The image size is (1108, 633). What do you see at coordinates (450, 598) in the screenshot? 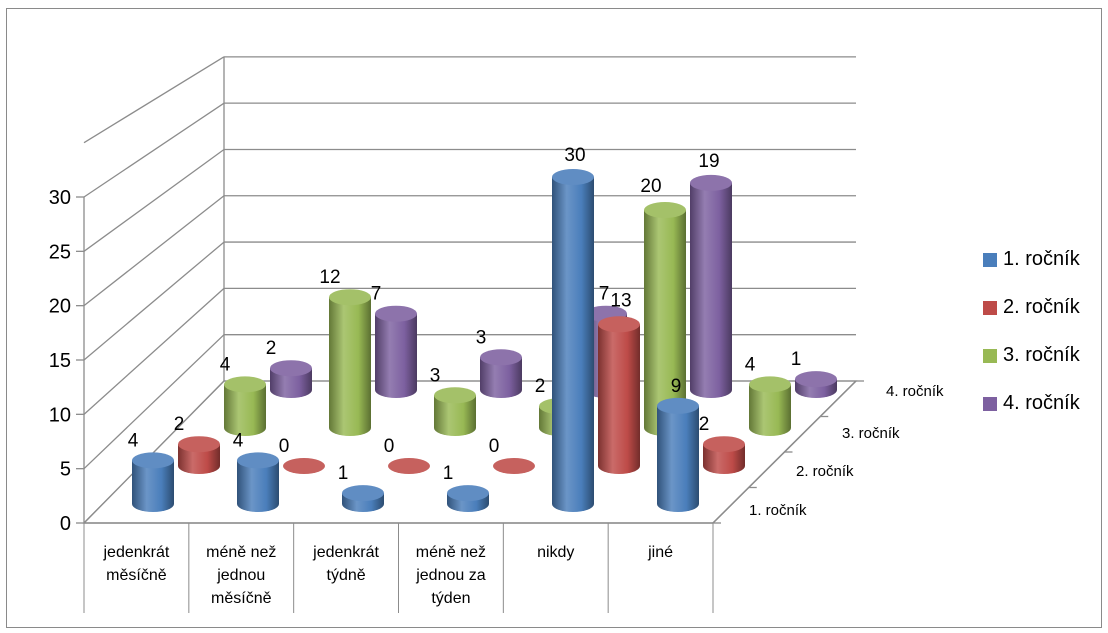
I see `category-label: týden` at bounding box center [450, 598].